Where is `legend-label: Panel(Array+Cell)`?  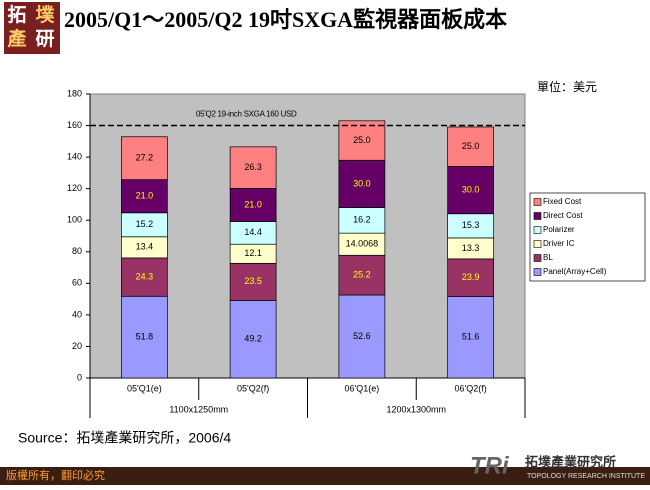 legend-label: Panel(Array+Cell) is located at coordinates (575, 271).